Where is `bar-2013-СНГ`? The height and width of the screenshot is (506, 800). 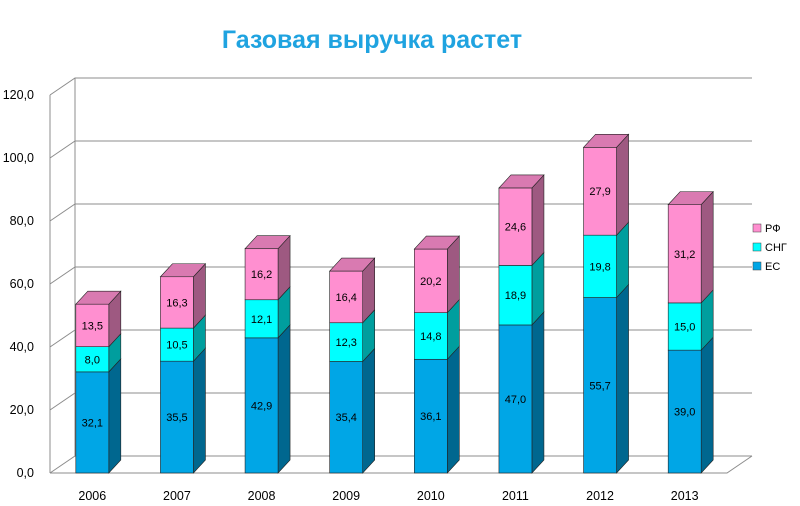
bar-2013-СНГ is located at coordinates (690, 320).